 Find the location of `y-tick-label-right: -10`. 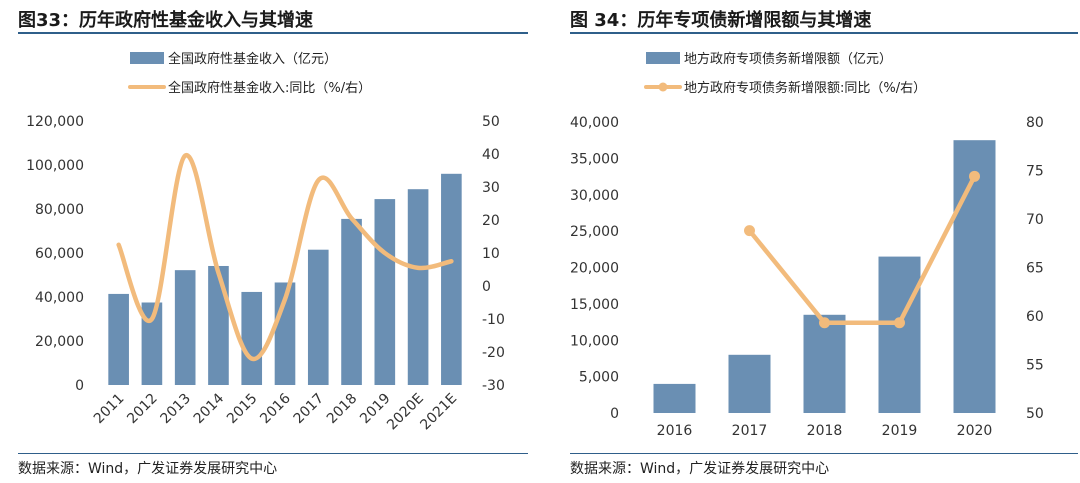

y-tick-label-right: -10 is located at coordinates (493, 320).